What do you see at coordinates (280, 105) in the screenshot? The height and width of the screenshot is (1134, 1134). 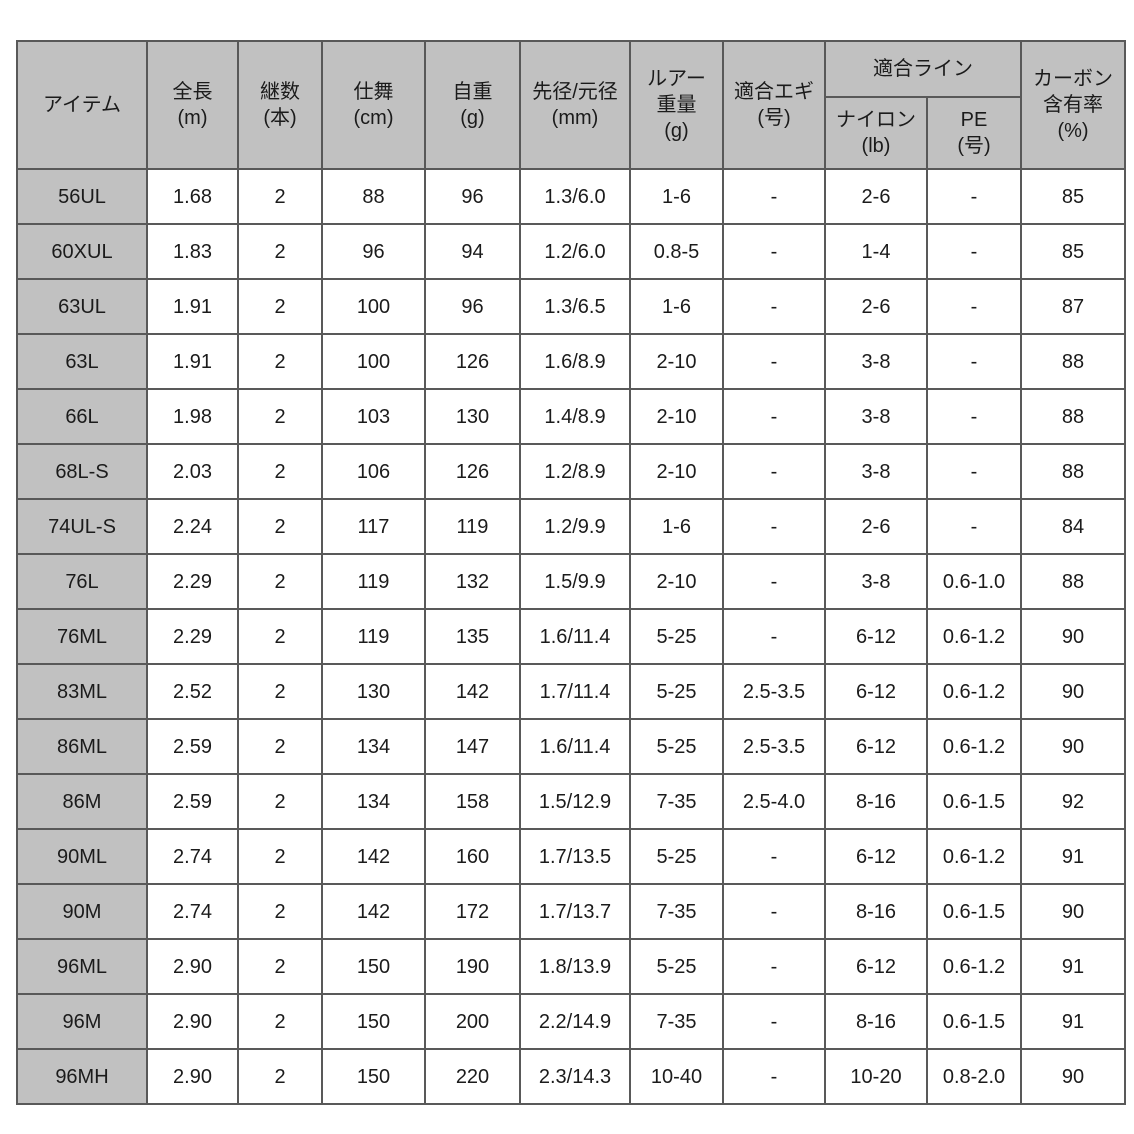 I see `col-header-piece-count: 継数 (本)` at bounding box center [280, 105].